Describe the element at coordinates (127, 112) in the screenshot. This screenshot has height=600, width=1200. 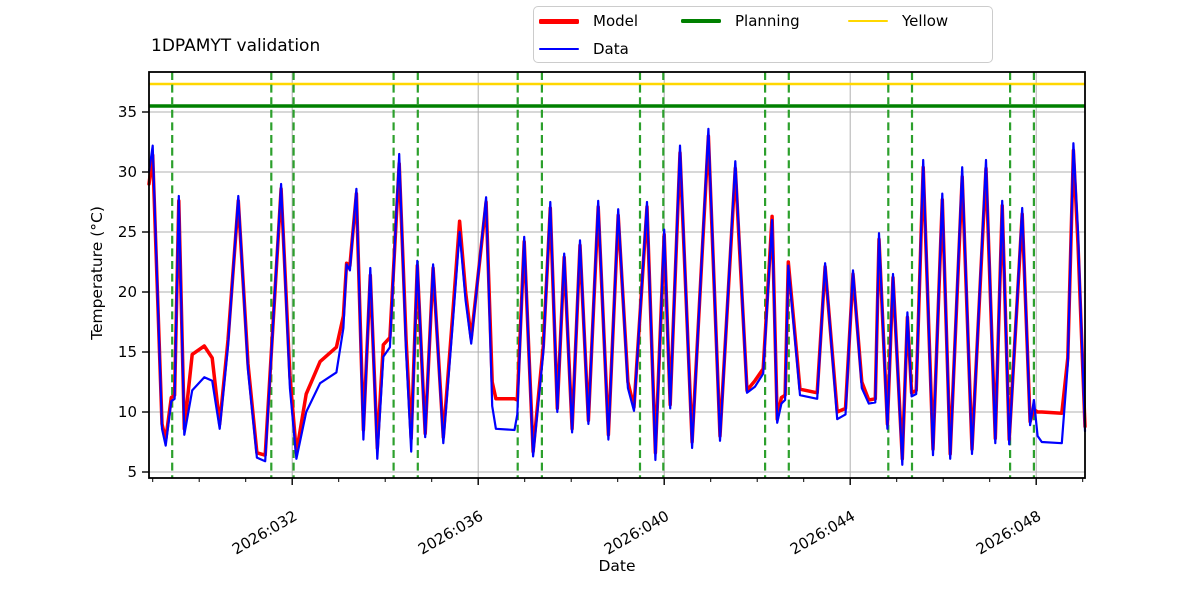
I see `y-tick-label: 35` at that location.